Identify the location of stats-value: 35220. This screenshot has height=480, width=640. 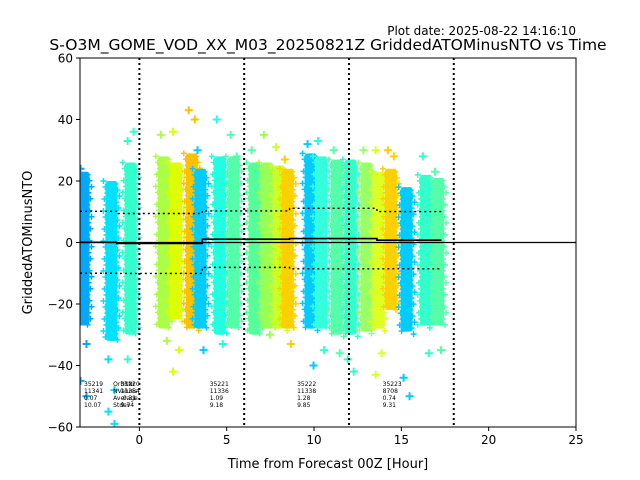
(130, 384).